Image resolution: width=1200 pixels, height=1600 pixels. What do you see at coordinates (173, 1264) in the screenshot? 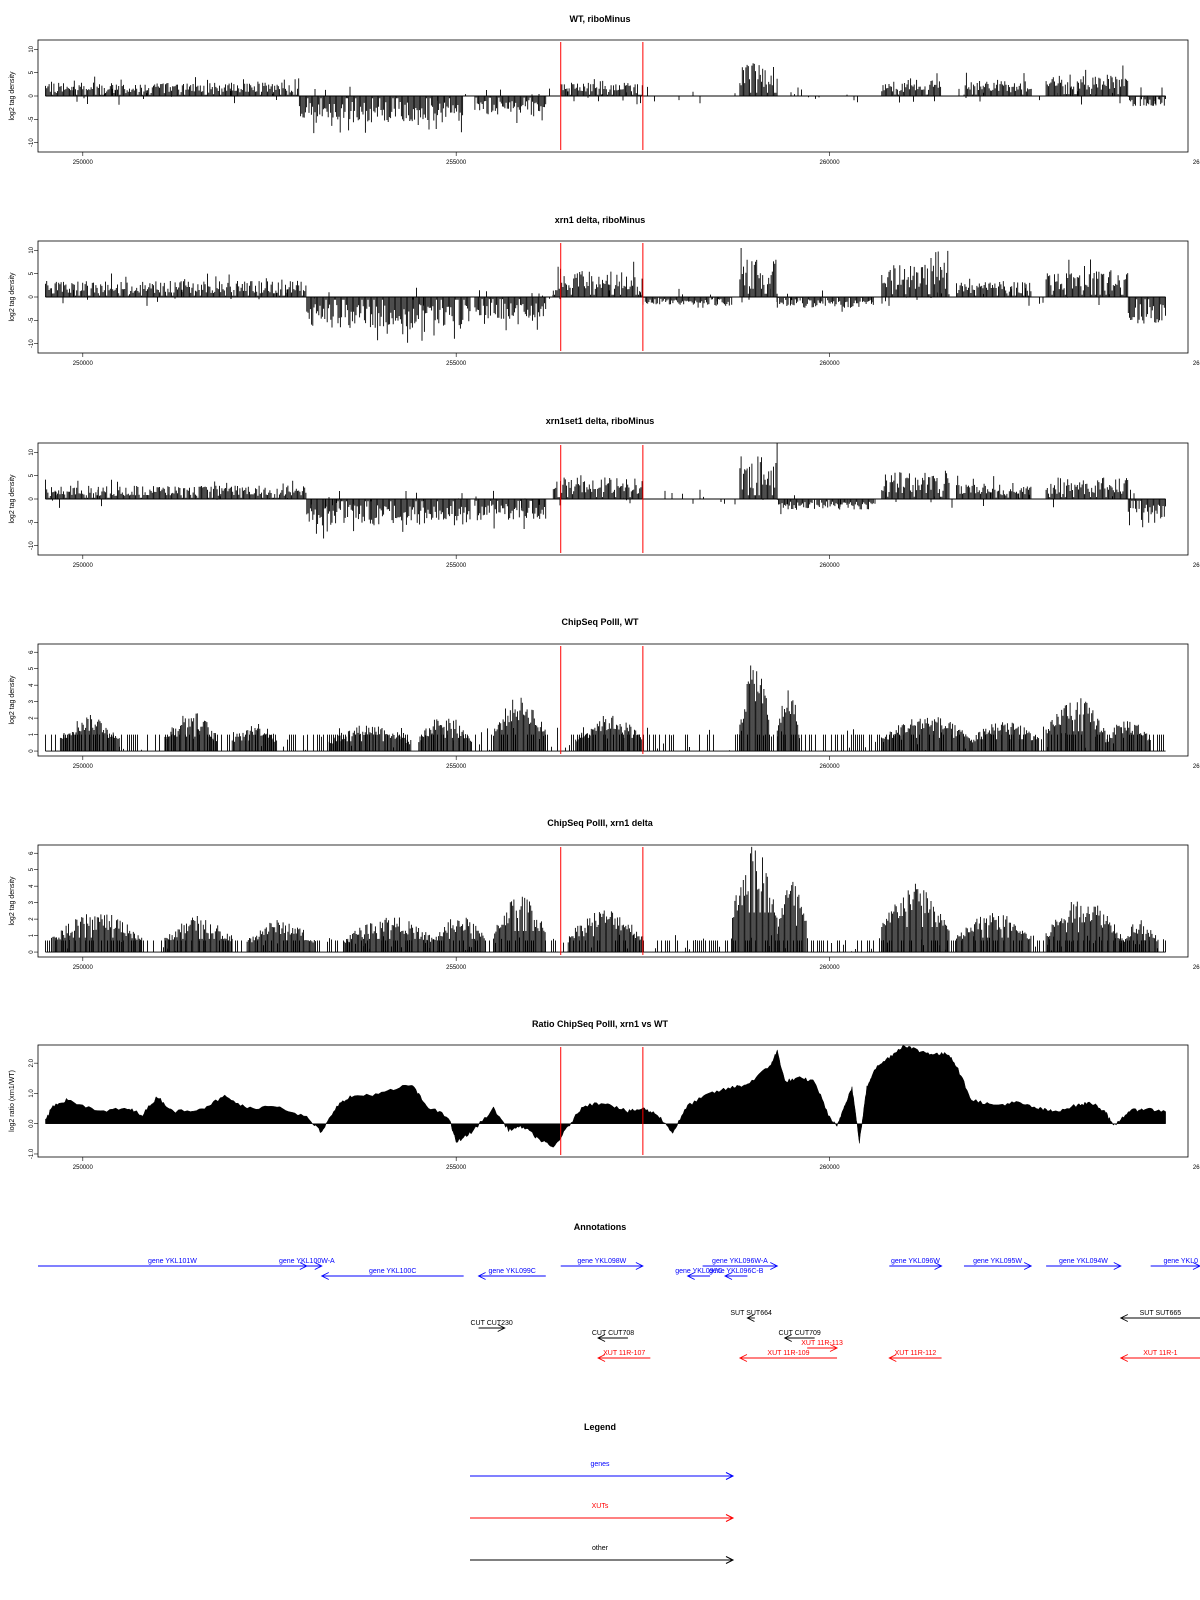
I see `annotation-gene: gene YKL101W` at bounding box center [173, 1264].